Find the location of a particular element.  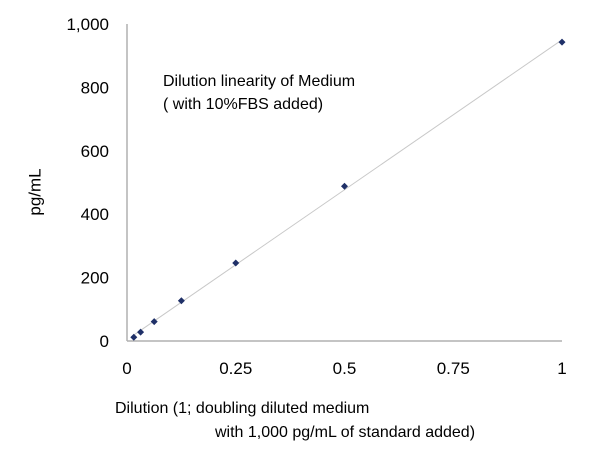

annotation-line-1: Dilution linearity of Medium is located at coordinates (259, 81).